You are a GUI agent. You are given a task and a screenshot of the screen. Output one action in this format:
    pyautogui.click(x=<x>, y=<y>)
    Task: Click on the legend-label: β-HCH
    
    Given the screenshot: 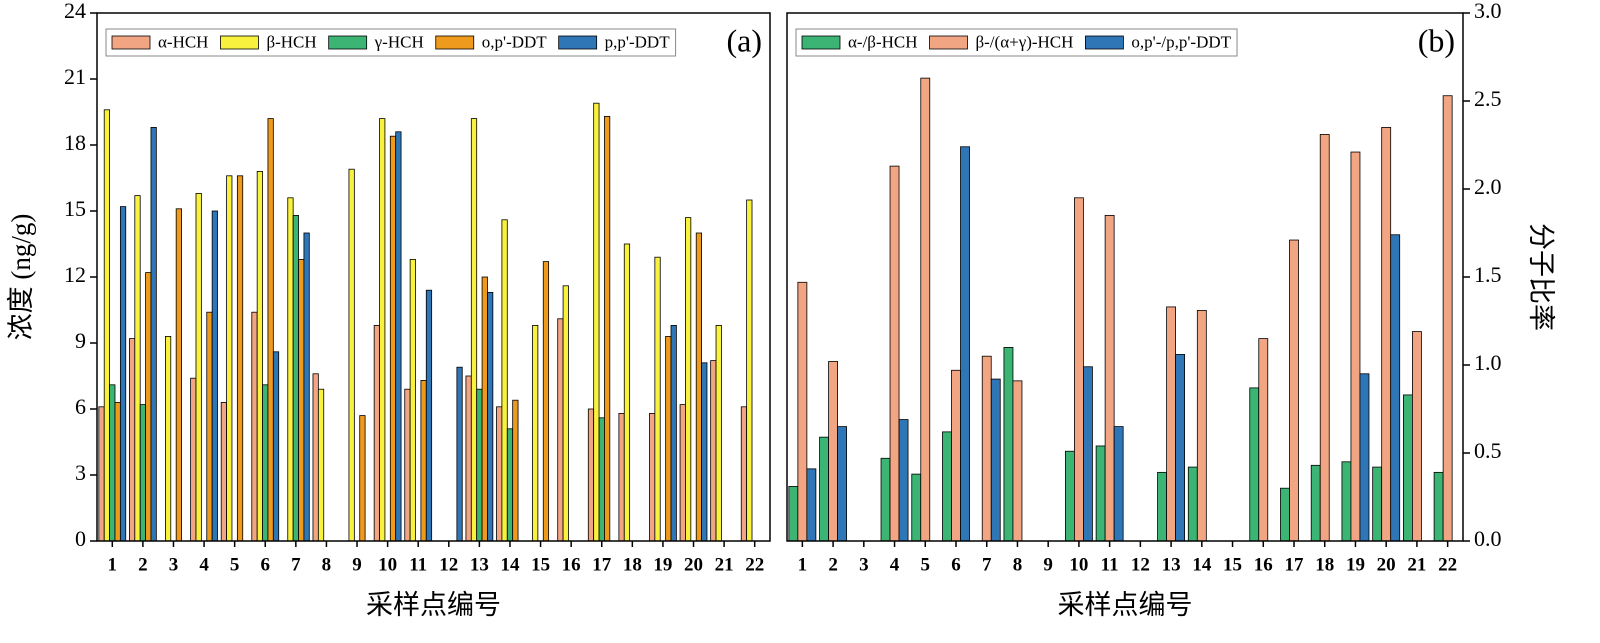 What is the action you would take?
    pyautogui.click(x=291, y=41)
    